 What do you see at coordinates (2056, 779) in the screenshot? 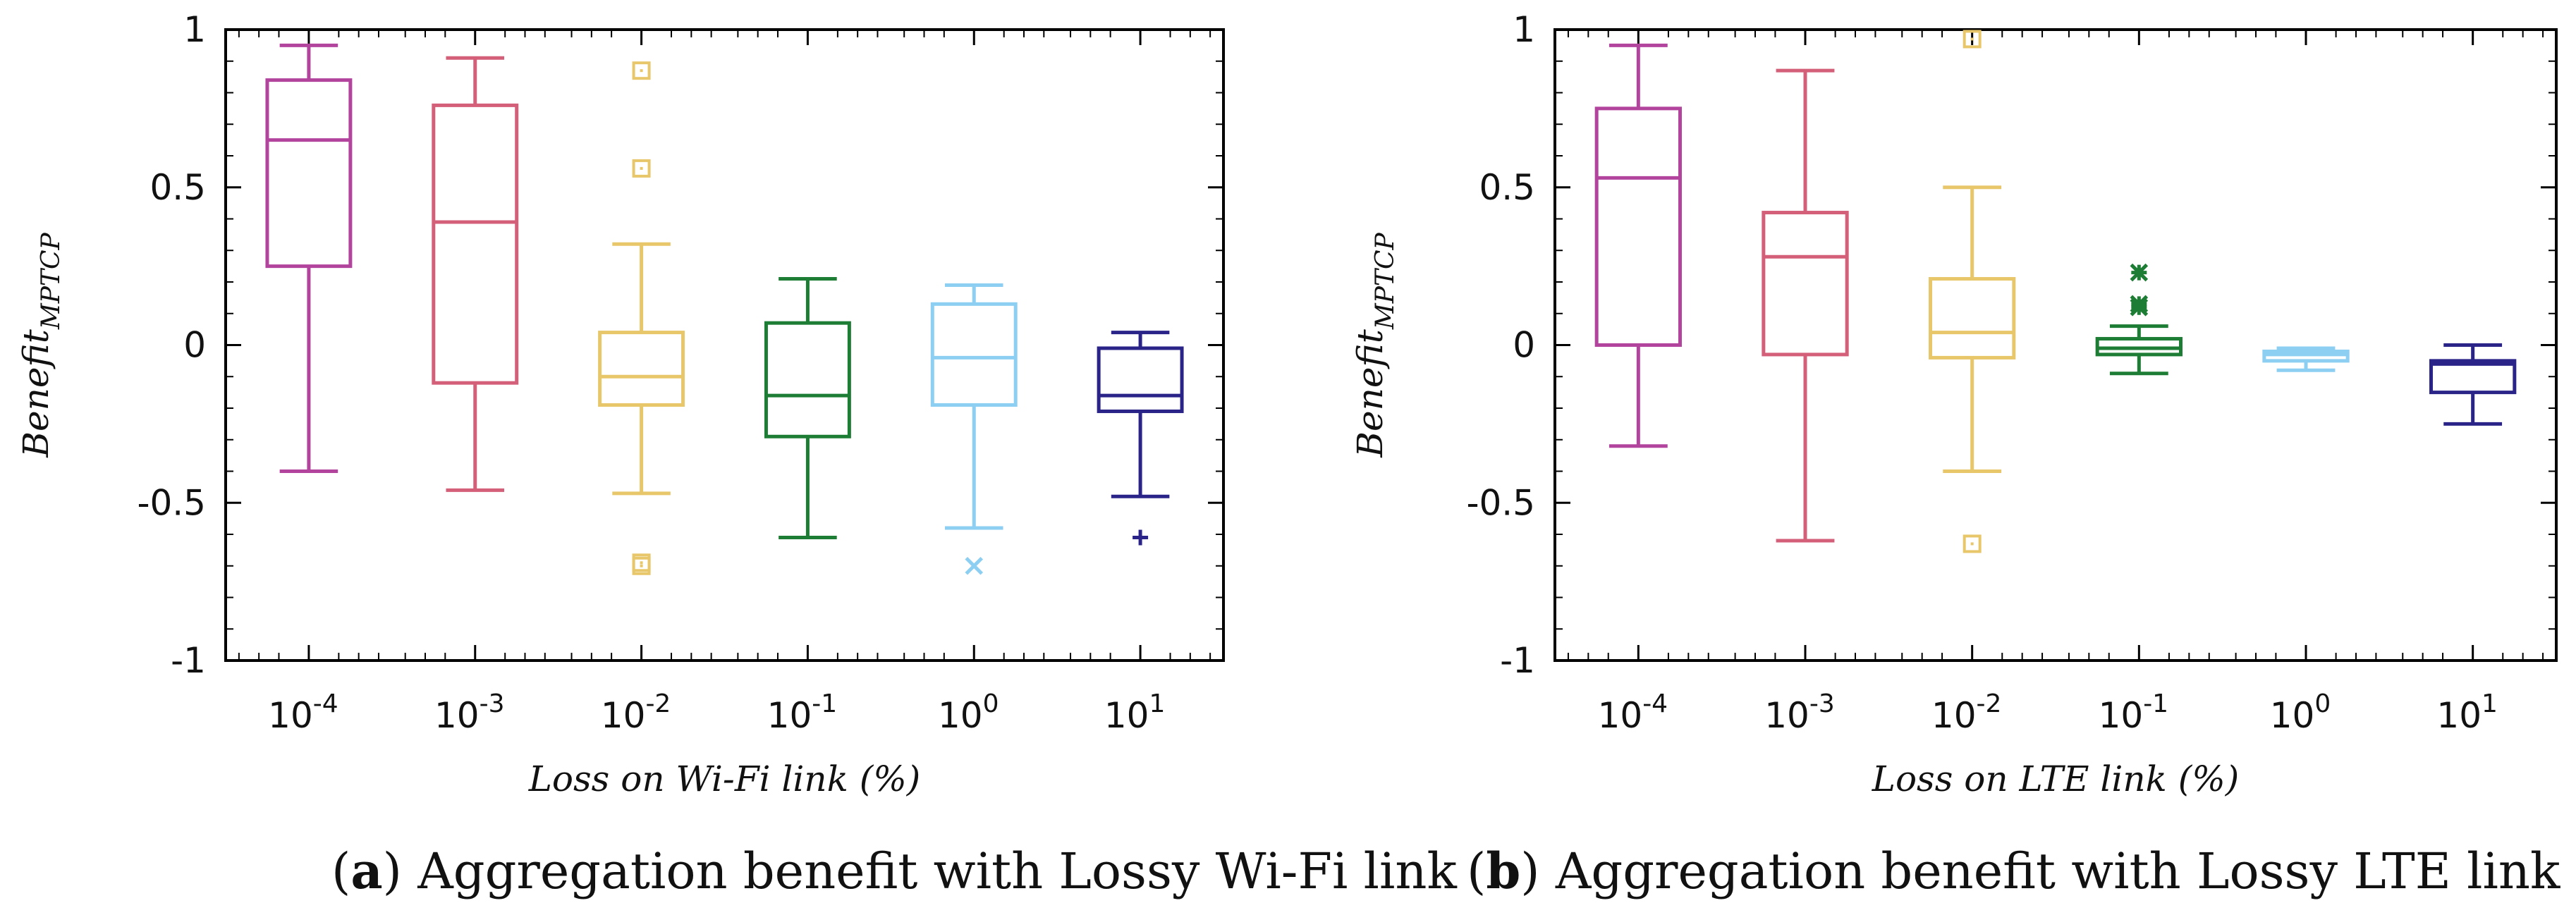
I see `x-axis-title: Loss on LTE link (%)` at bounding box center [2056, 779].